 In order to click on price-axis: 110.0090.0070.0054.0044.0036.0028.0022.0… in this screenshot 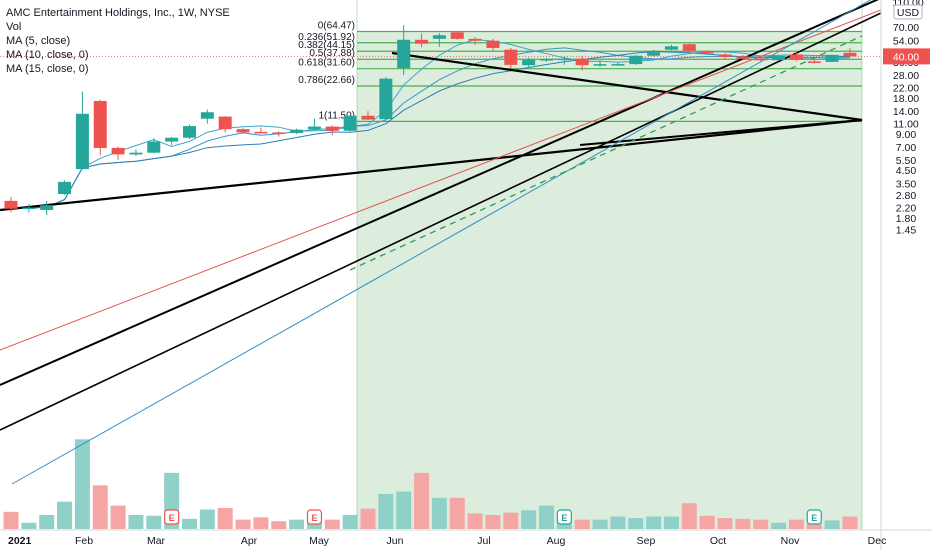, I will do `click(905, 275)`.